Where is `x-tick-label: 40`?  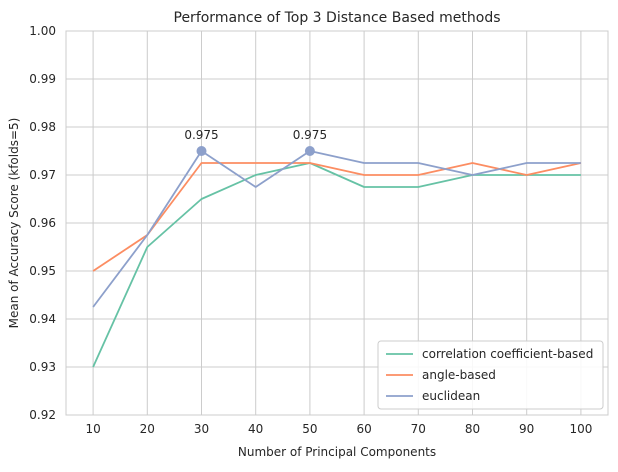
x-tick-label: 40 is located at coordinates (255, 429).